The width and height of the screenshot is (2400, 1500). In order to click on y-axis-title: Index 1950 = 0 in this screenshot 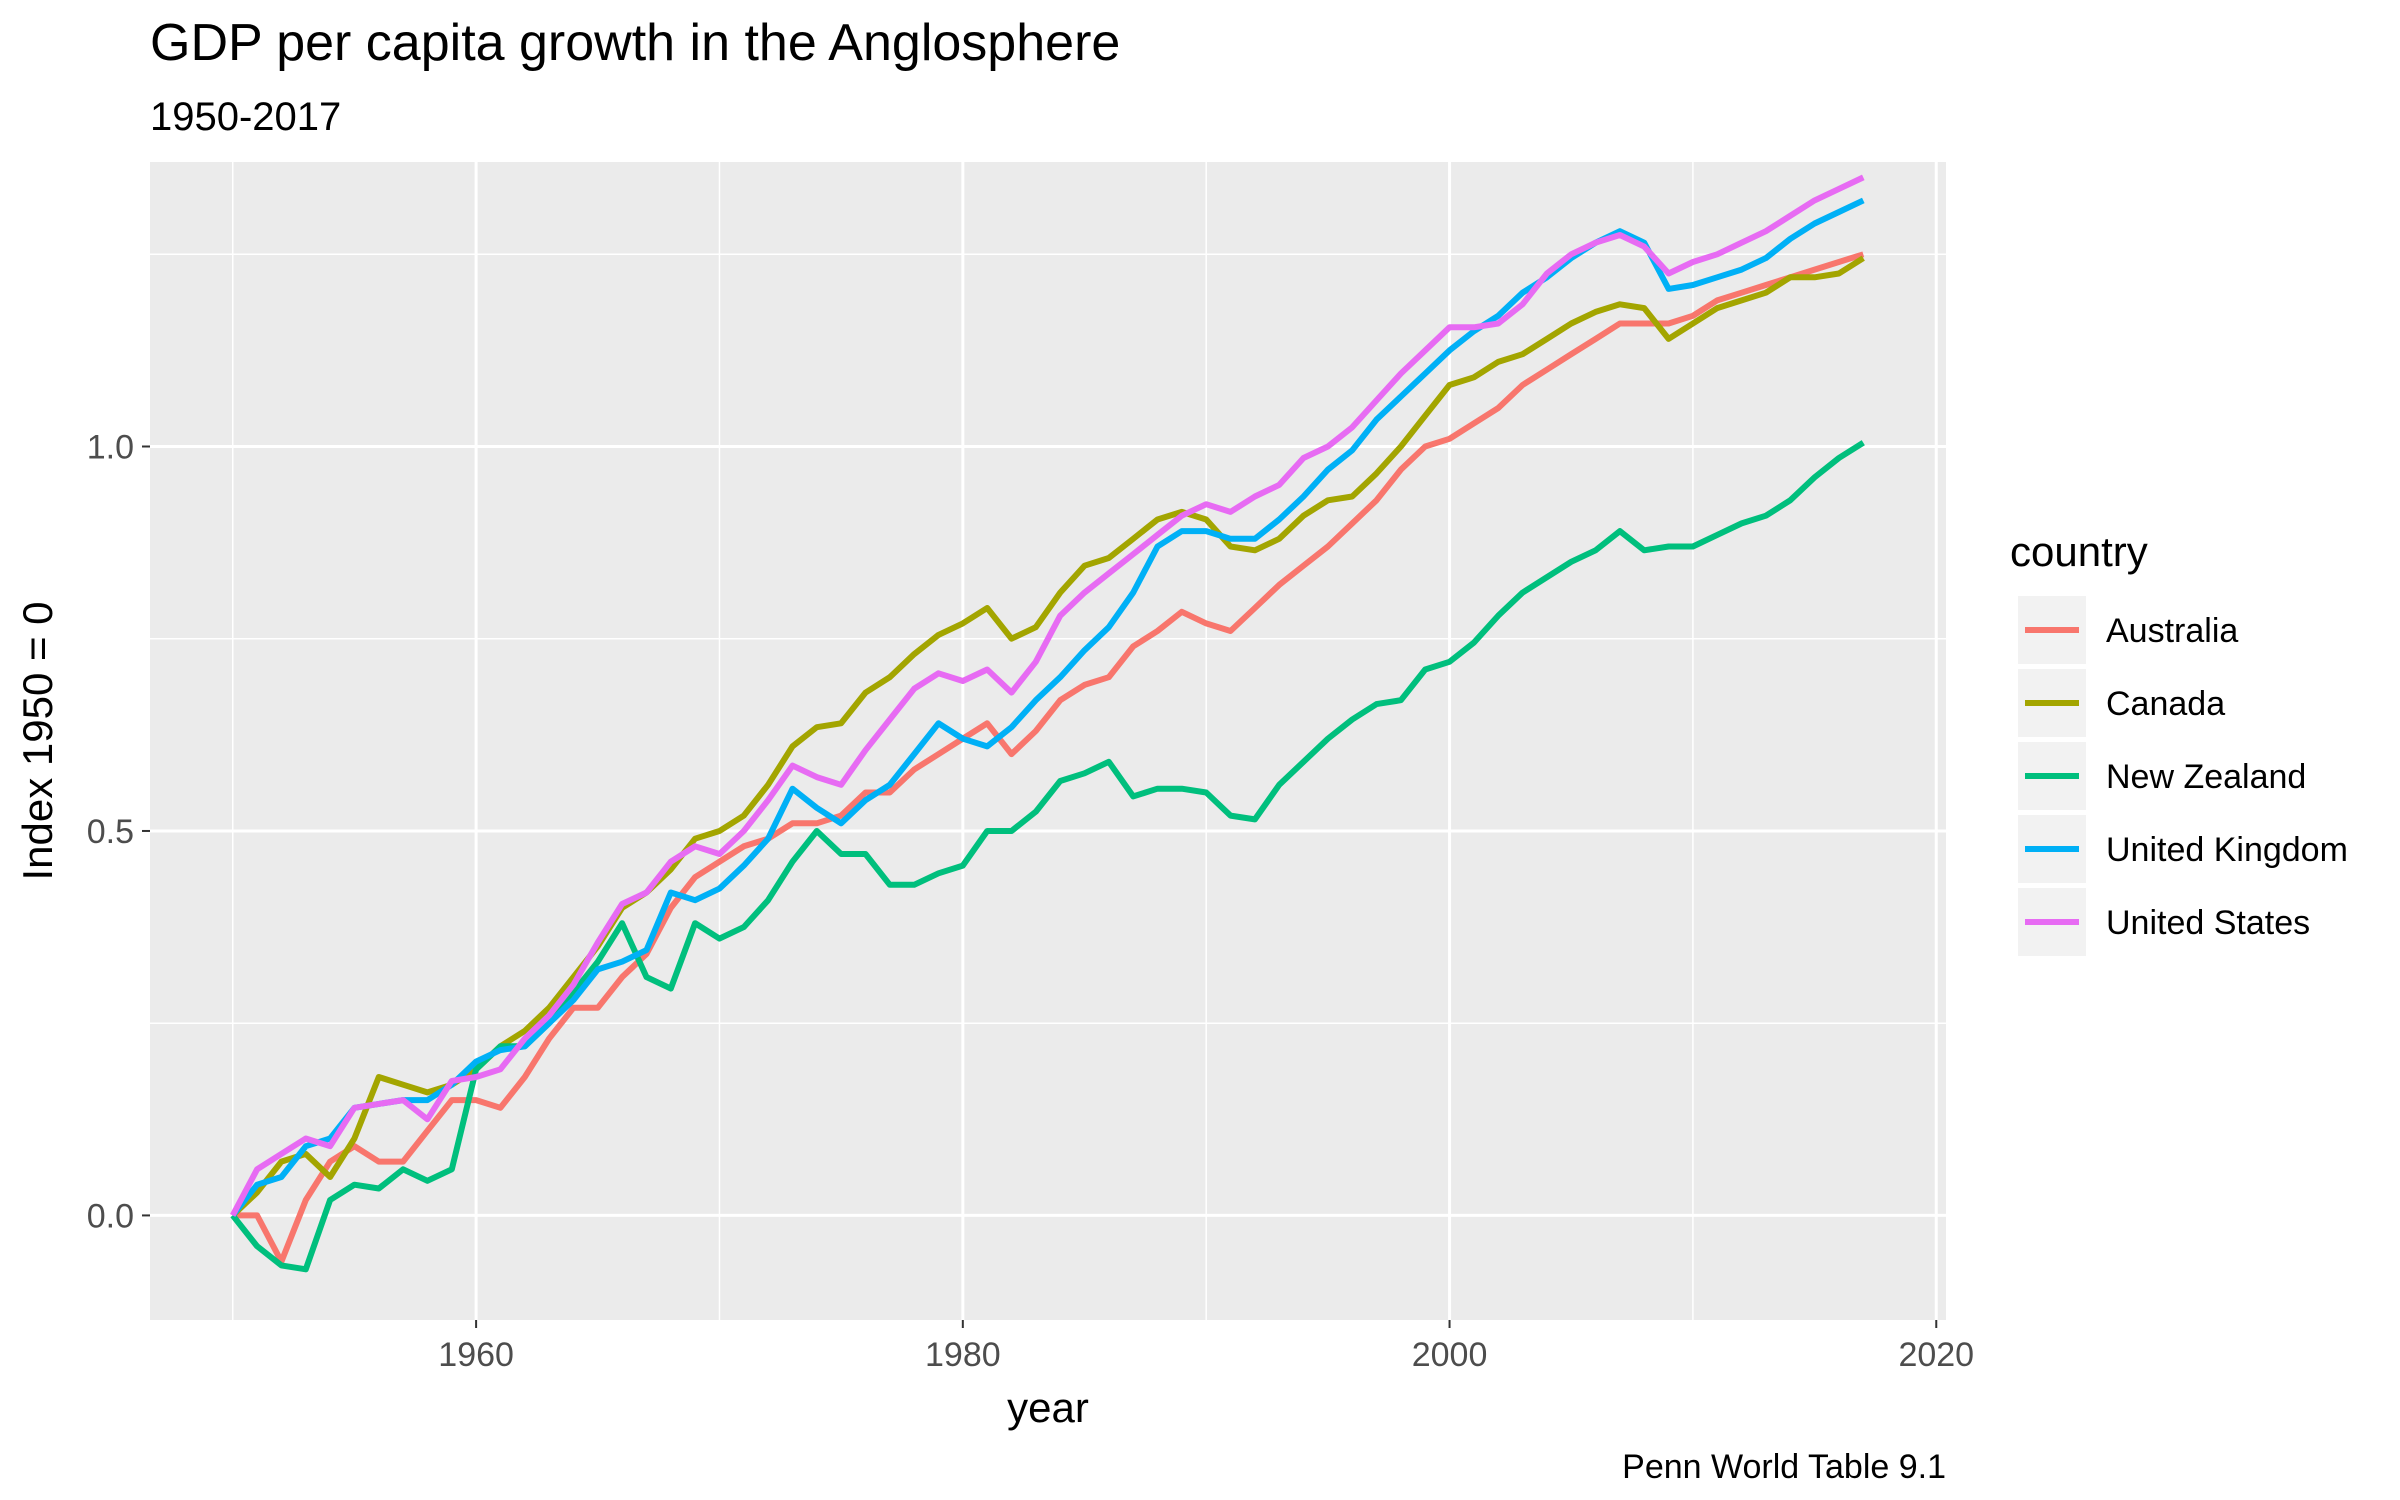, I will do `click(37, 740)`.